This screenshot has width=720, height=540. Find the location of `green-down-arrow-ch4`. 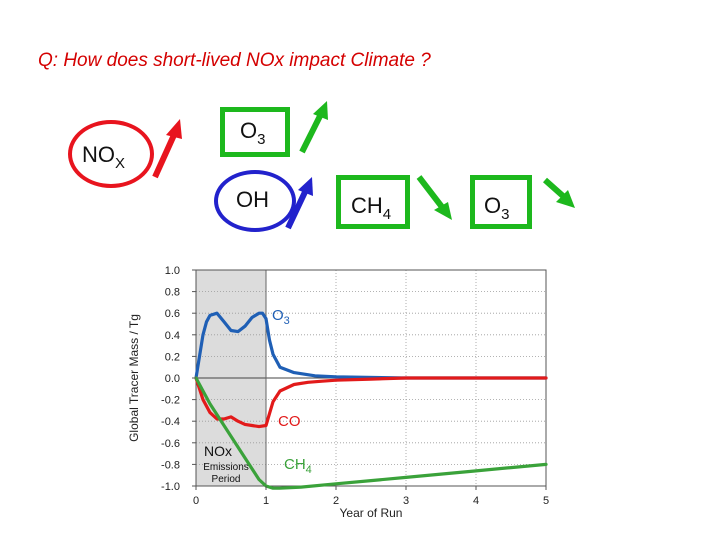

green-down-arrow-ch4 is located at coordinates (434, 197).